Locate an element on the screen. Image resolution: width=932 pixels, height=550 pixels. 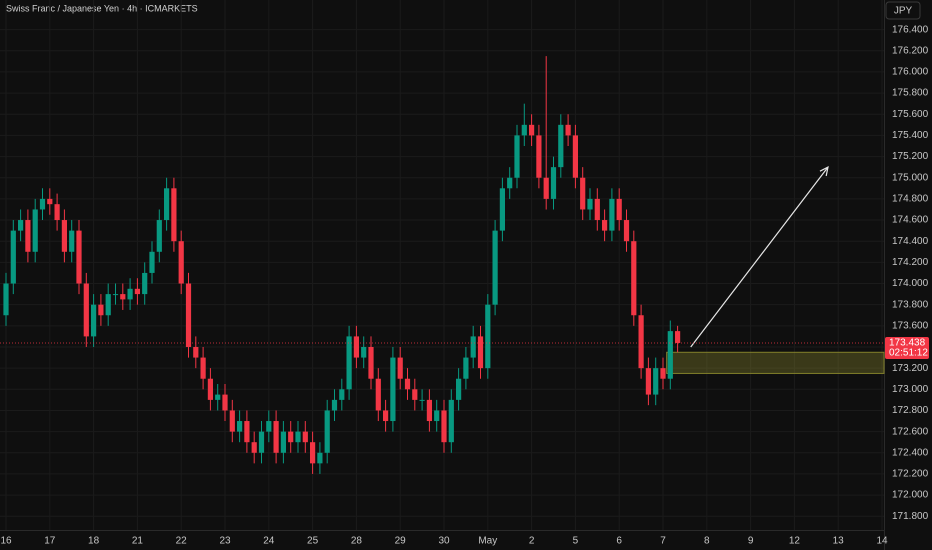
y-tick-label: 173.600 is located at coordinates (910, 325).